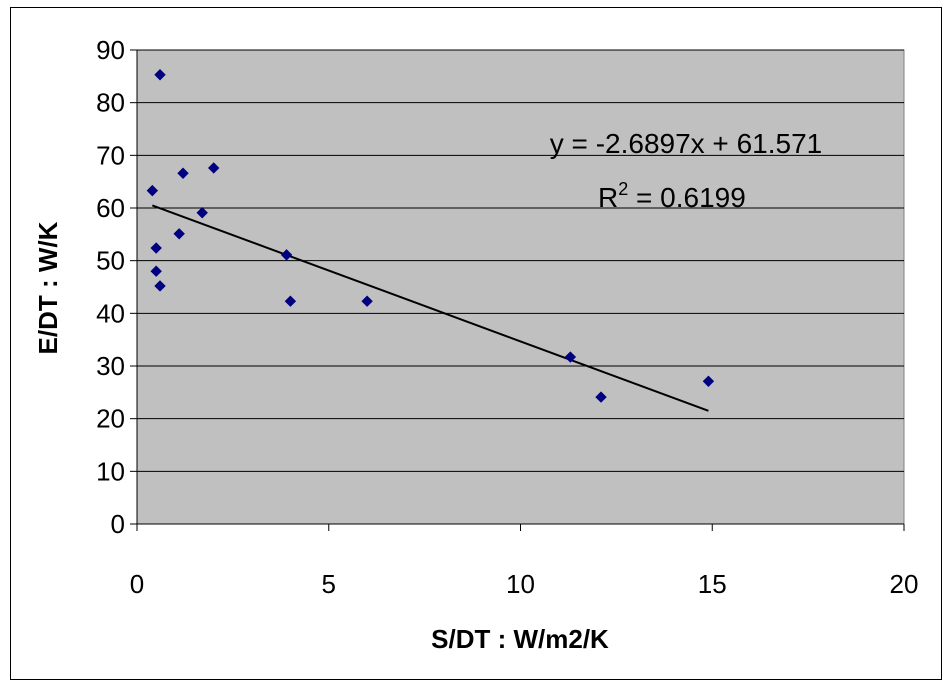  What do you see at coordinates (110, 261) in the screenshot?
I see `y-tick-label: 50` at bounding box center [110, 261].